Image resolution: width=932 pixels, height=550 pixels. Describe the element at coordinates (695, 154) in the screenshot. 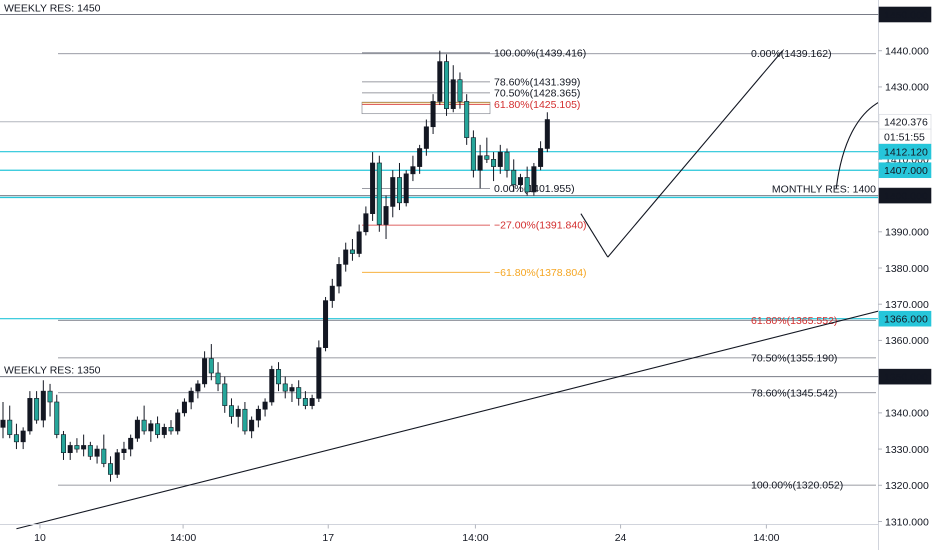

I see `trendline` at that location.